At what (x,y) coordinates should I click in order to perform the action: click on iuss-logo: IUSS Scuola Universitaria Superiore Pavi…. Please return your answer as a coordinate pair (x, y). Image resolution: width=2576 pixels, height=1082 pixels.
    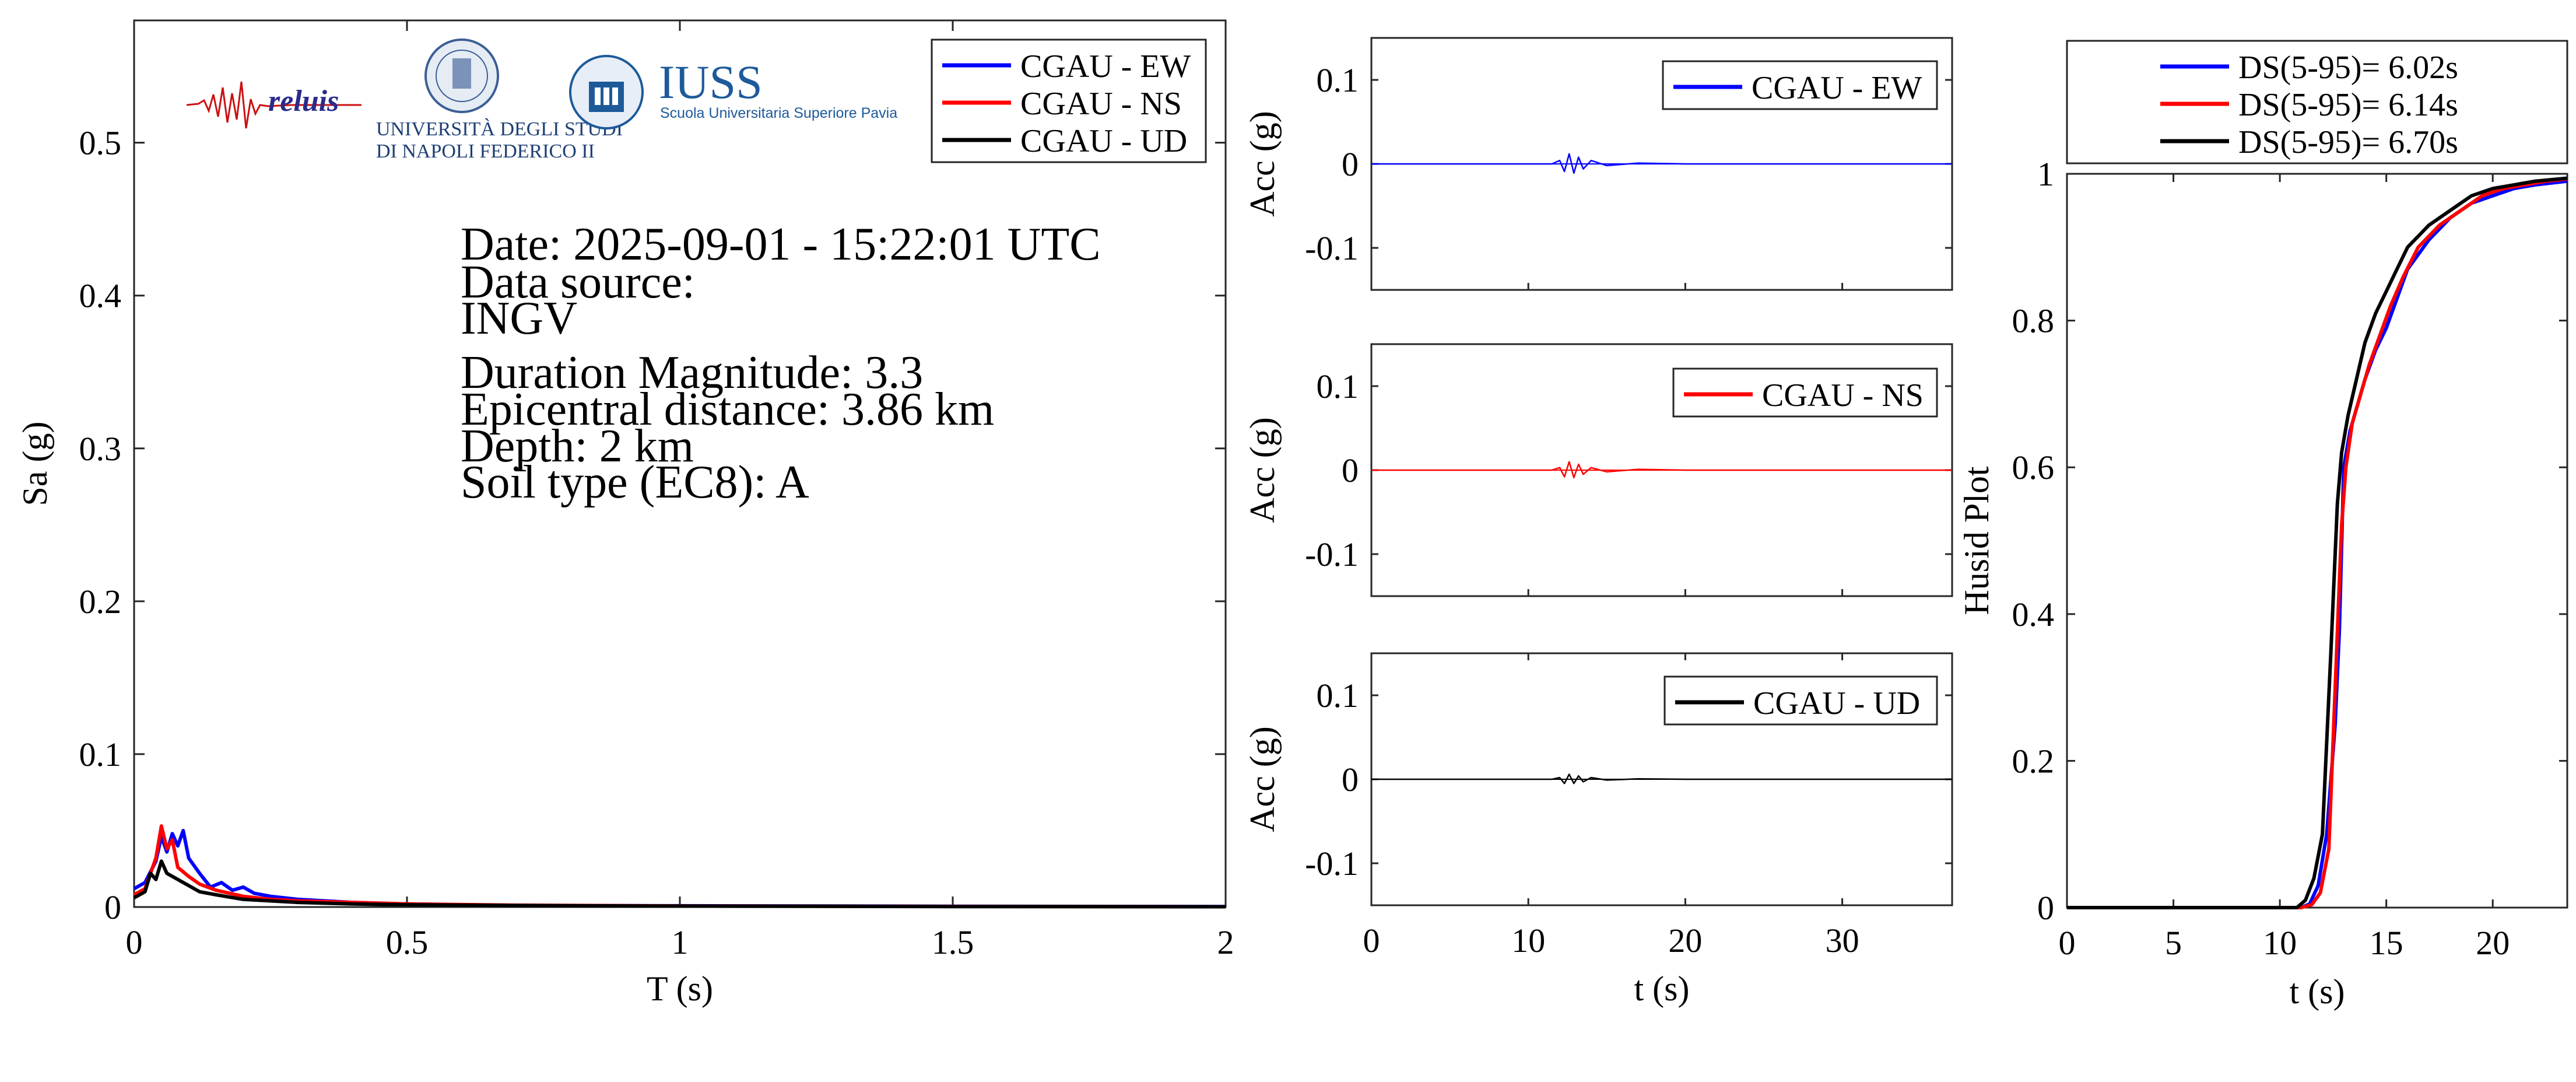
    Looking at the image, I should click on (733, 92).